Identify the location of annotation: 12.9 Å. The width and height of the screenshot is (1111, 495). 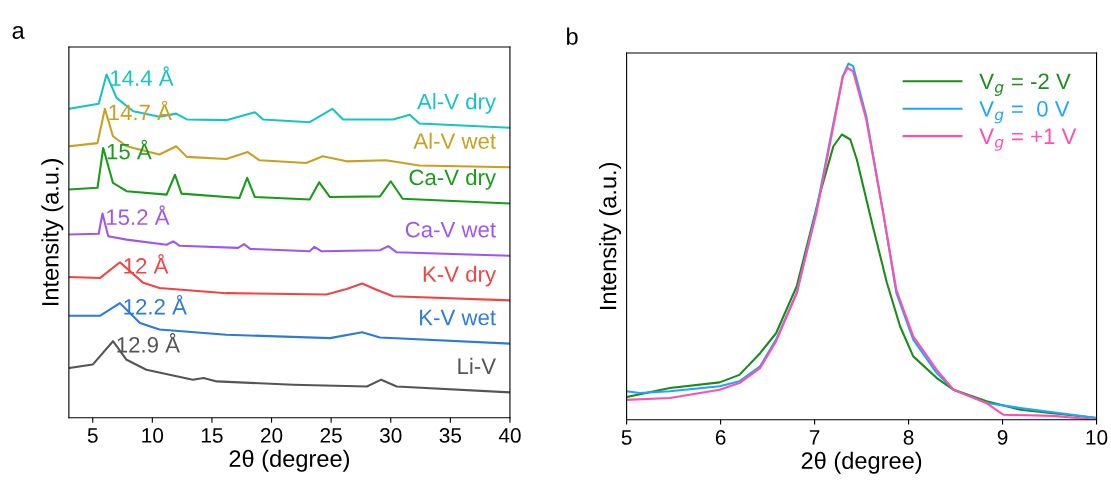
(148, 343).